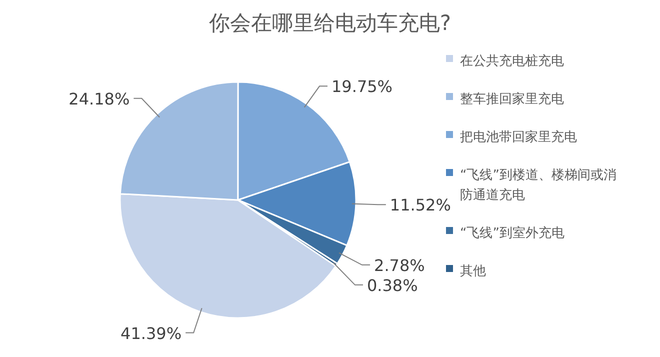 This screenshot has width=660, height=357. I want to click on data-label: 0.38%, so click(392, 285).